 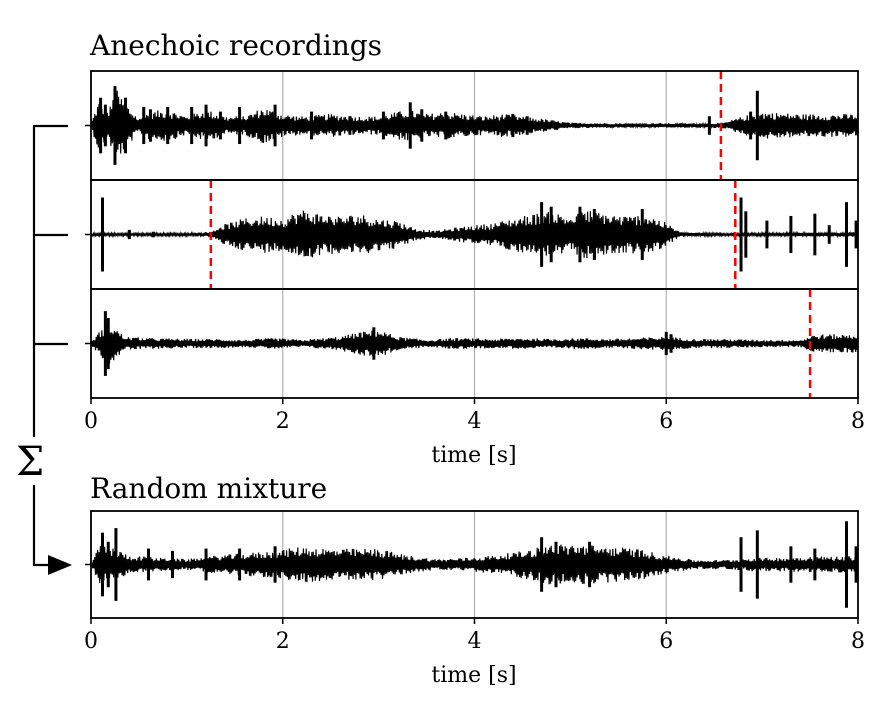 I want to click on bottom-title: Random mixture, so click(x=208, y=488).